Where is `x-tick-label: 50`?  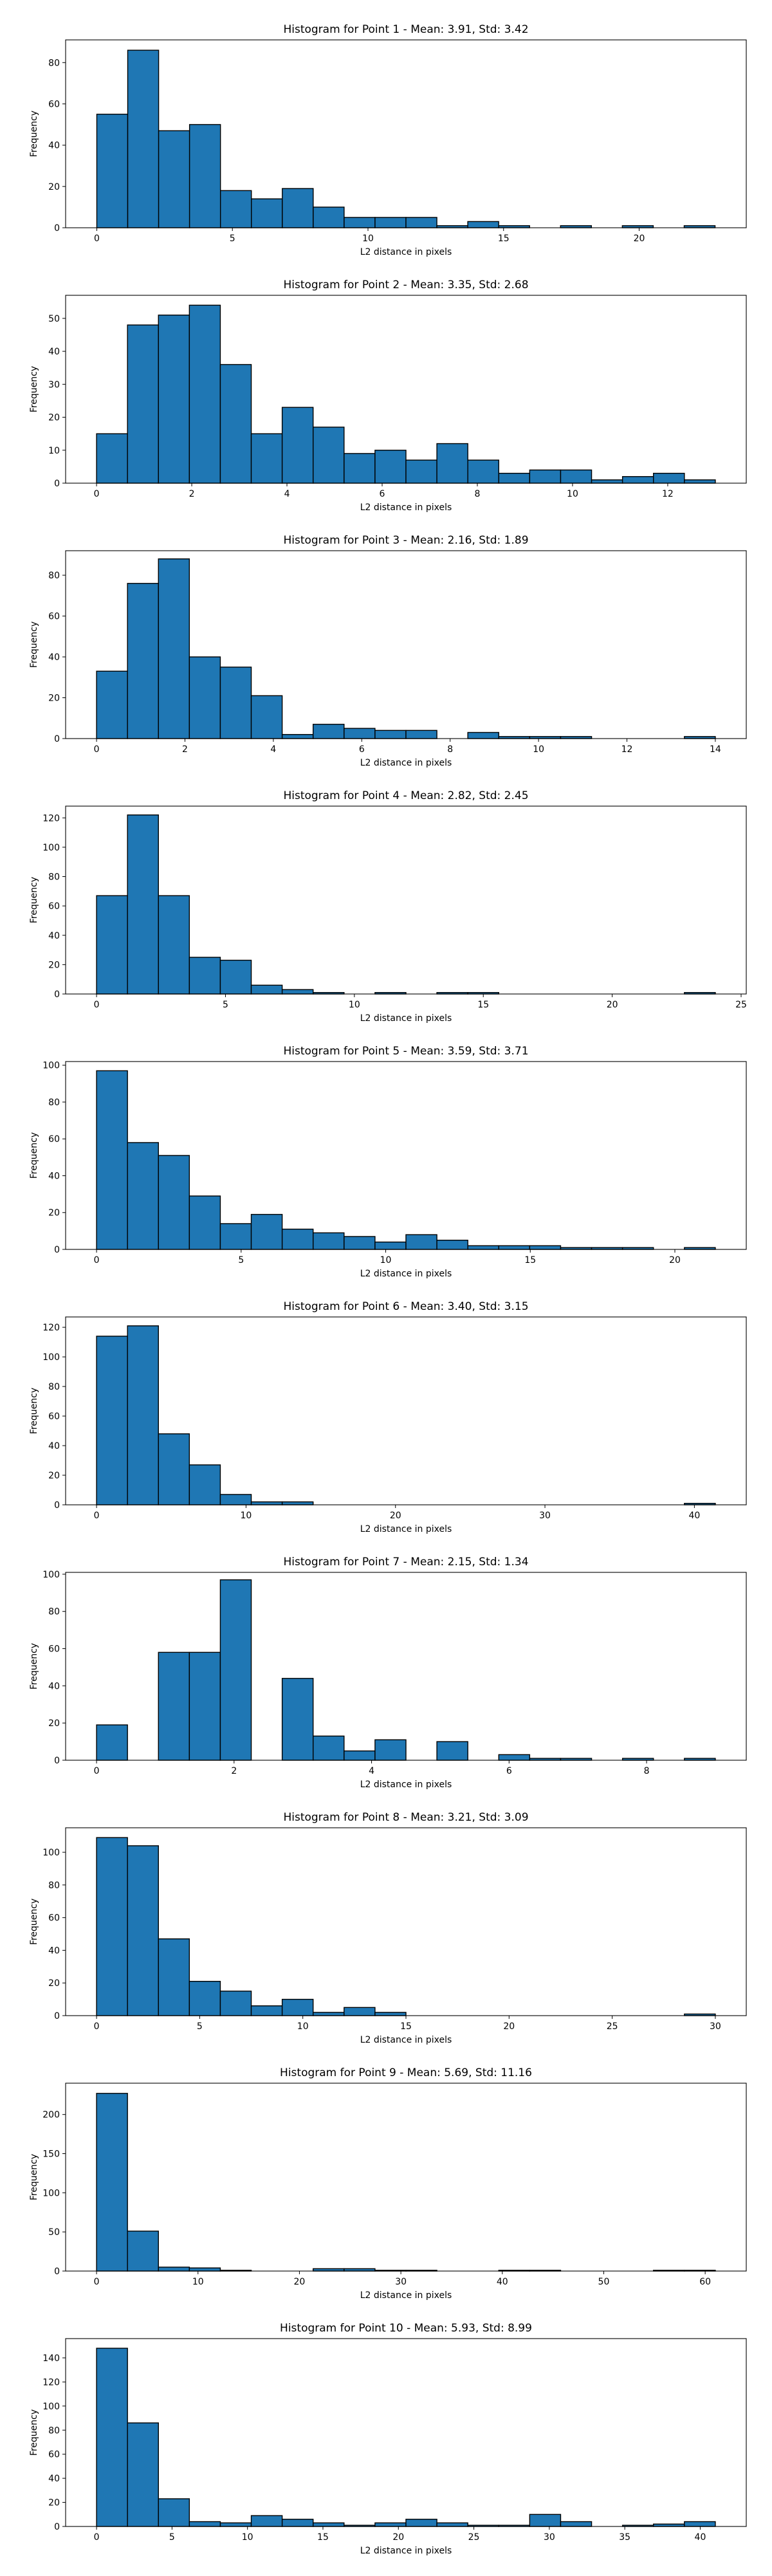 x-tick-label: 50 is located at coordinates (604, 2282).